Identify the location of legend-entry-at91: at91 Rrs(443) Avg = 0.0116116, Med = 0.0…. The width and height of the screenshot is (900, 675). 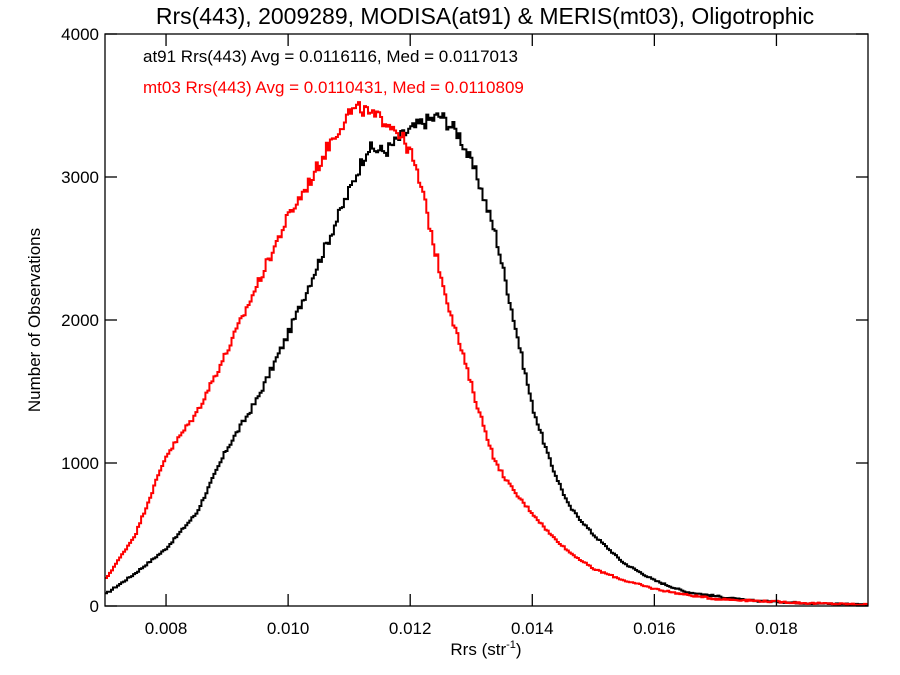
(330, 56).